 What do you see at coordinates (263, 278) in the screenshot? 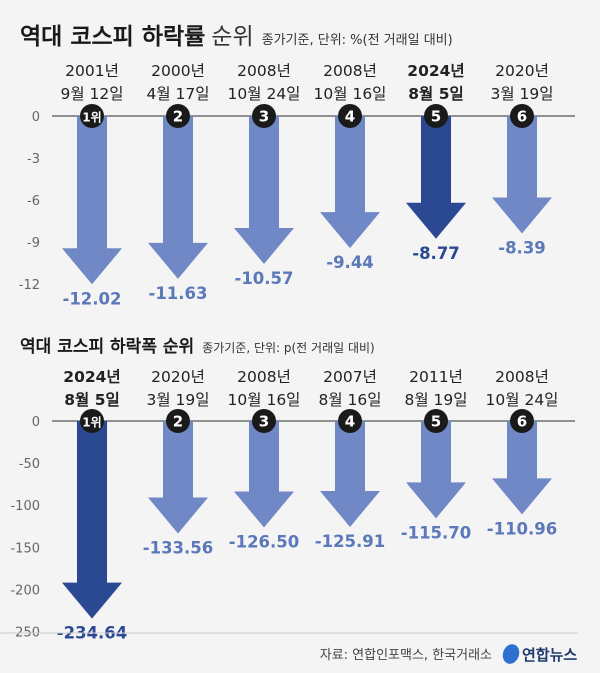
I see `value-label: -10.57` at bounding box center [263, 278].